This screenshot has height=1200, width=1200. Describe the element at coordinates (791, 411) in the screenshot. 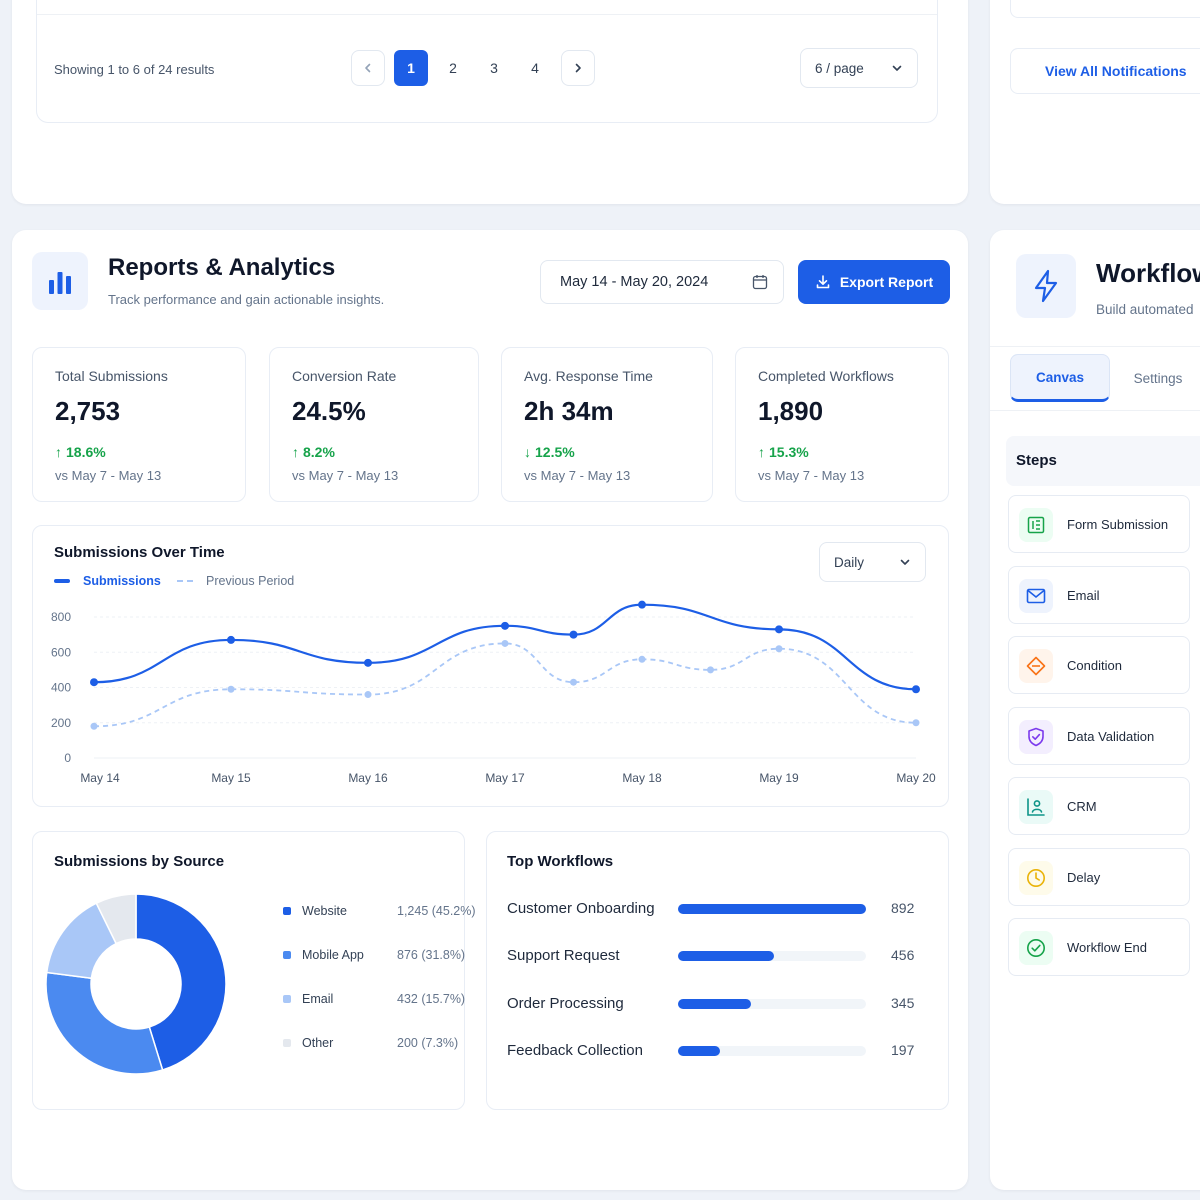

I see `kpi-value: 1,890` at that location.